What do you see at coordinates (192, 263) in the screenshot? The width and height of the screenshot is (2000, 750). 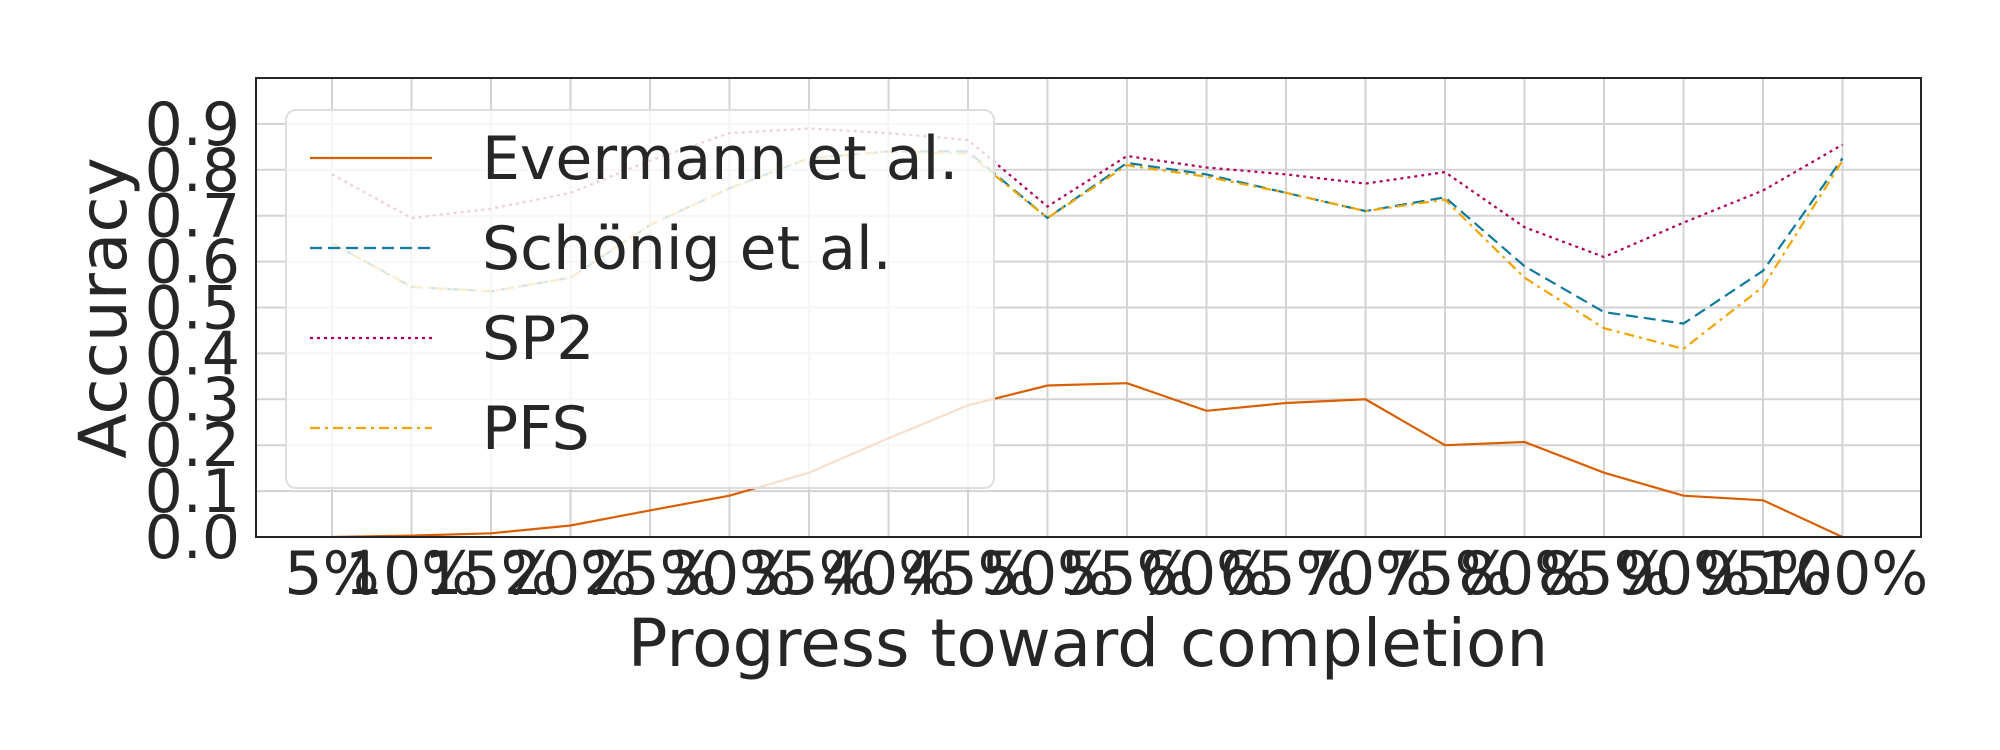 I see `y-tick-label: 0.6` at bounding box center [192, 263].